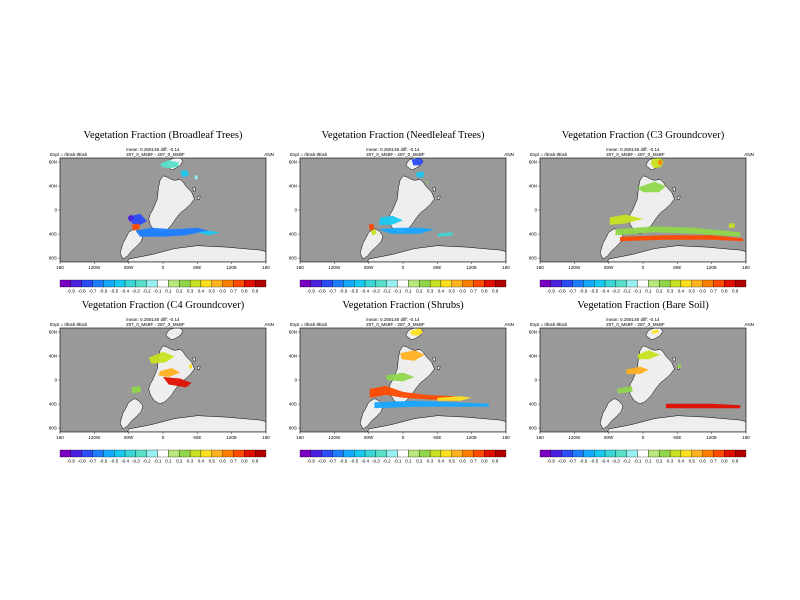 This screenshot has width=800, height=600. Describe the element at coordinates (69, 154) in the screenshot. I see `experiment-label: Expt = rlEab-tlEab` at that location.